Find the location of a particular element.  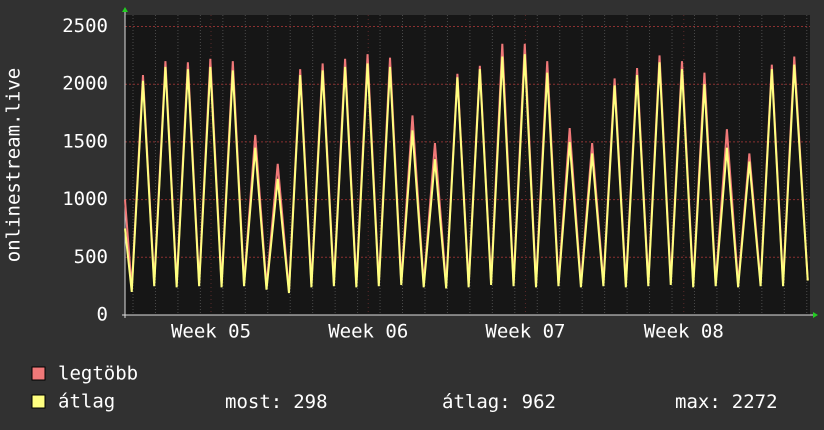

y-tick-label: 500 is located at coordinates (91, 257).